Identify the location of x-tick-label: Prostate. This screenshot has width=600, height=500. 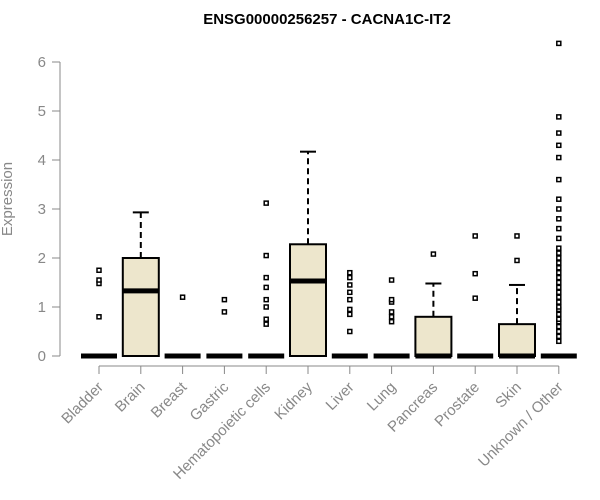
(457, 405).